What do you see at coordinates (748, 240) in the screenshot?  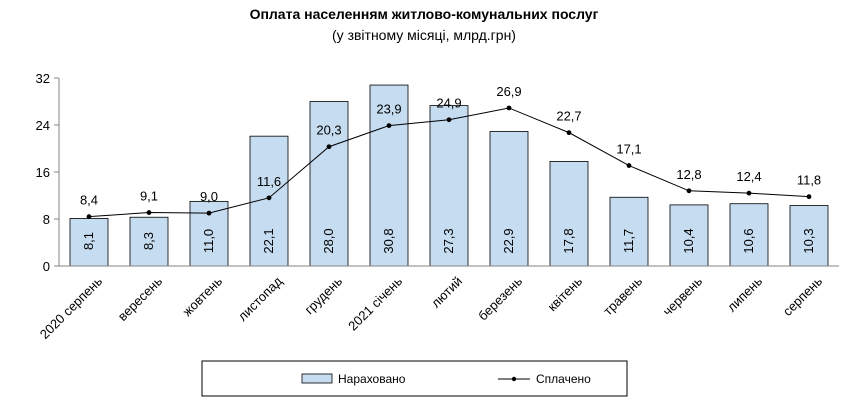 I see `bar-value-label: 10,6` at bounding box center [748, 240].